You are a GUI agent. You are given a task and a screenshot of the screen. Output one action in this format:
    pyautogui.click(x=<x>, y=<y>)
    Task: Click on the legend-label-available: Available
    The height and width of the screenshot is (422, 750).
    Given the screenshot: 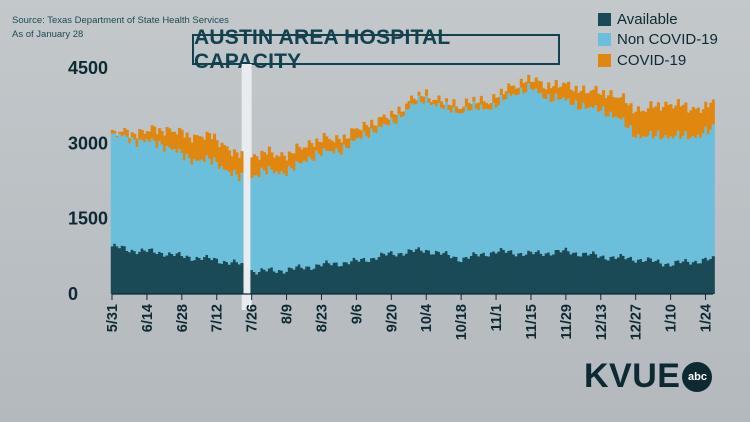 What is the action you would take?
    pyautogui.click(x=647, y=19)
    